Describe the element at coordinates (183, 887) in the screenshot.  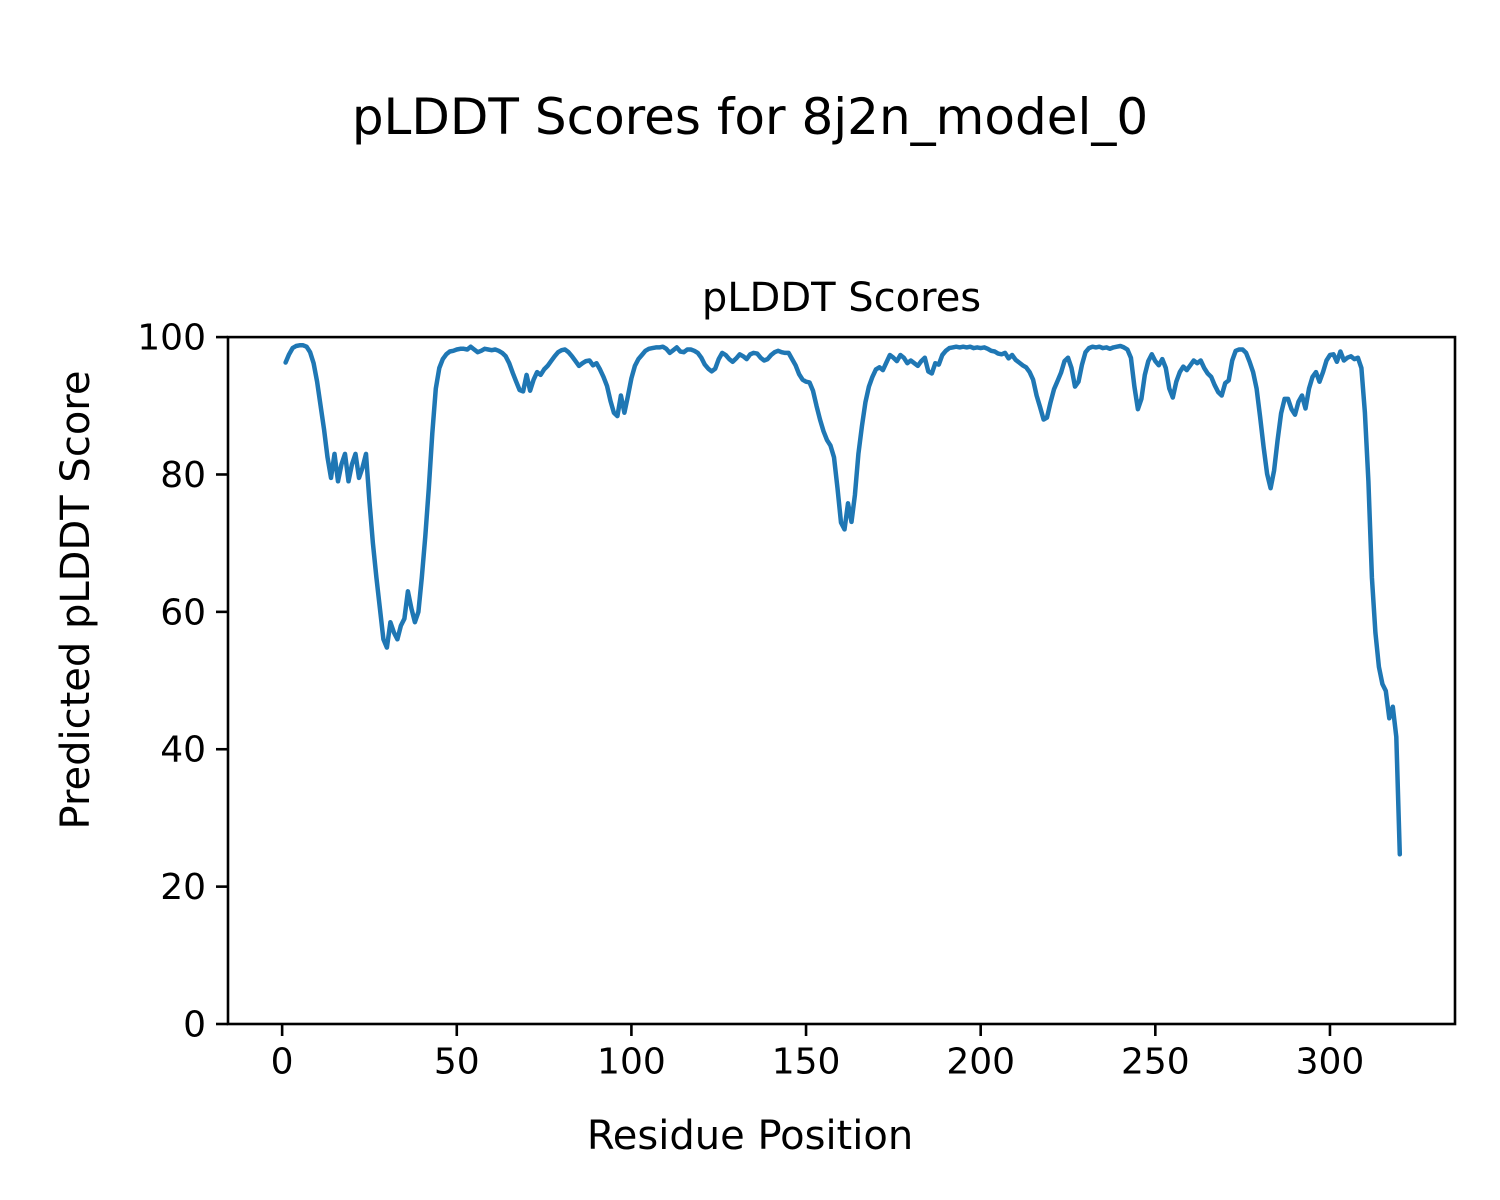
I see `y-tick-label: 20` at that location.